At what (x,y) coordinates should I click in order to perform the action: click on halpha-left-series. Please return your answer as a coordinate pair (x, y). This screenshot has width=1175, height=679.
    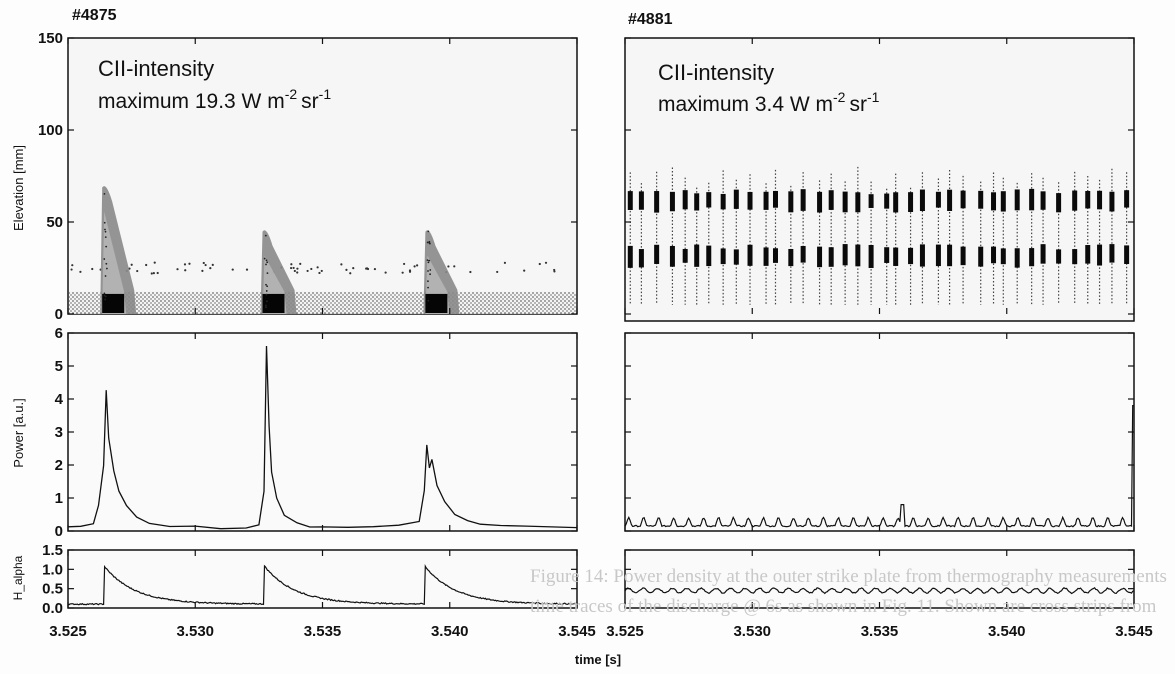
    Looking at the image, I should click on (322, 584).